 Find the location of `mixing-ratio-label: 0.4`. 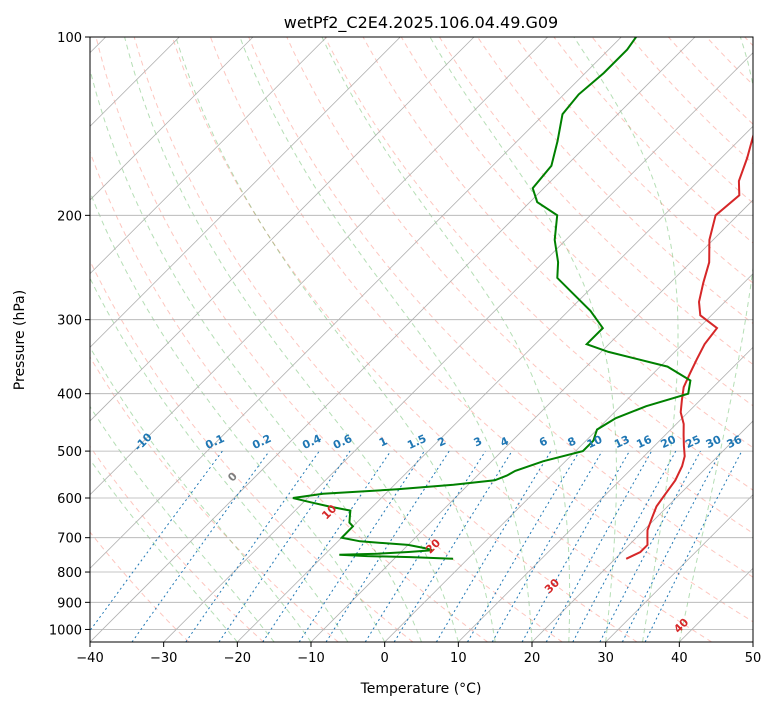

mixing-ratio-label: 0.4 is located at coordinates (311, 442).